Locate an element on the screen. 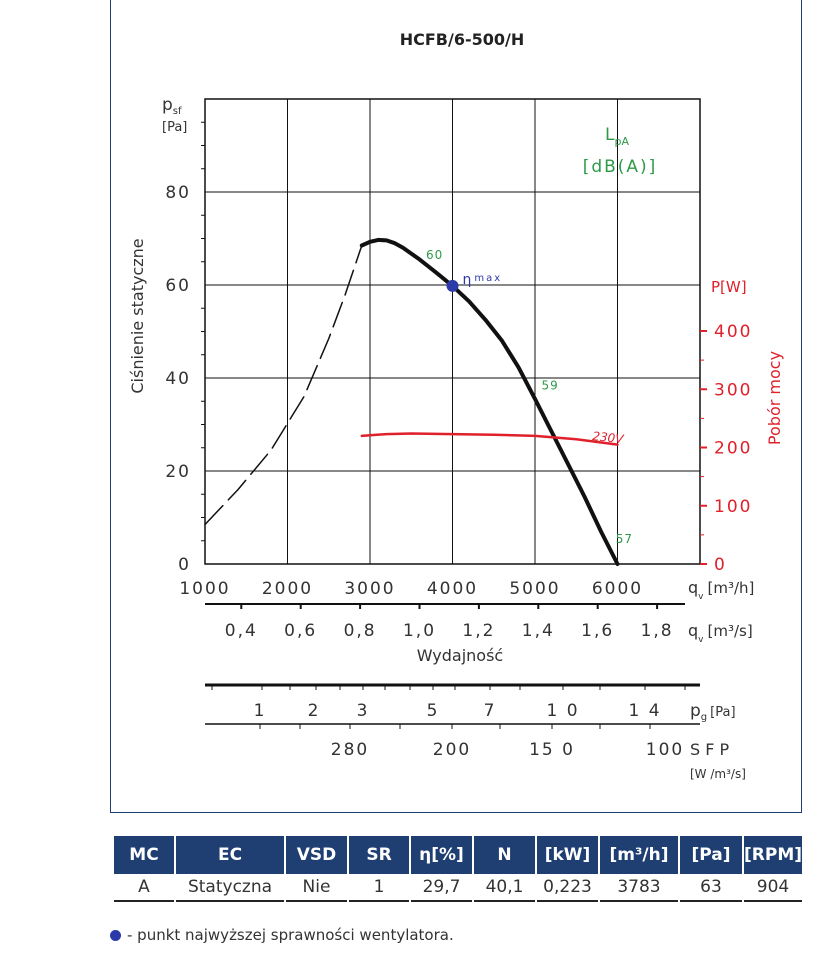 The height and width of the screenshot is (956, 834). table-cell: 904 is located at coordinates (773, 888).